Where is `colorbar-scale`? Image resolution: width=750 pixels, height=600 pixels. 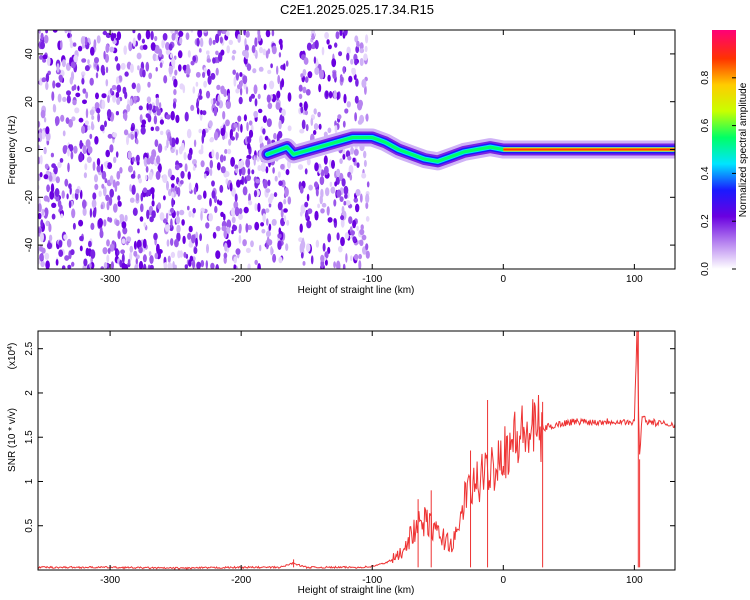
colorbar-scale is located at coordinates (724, 149).